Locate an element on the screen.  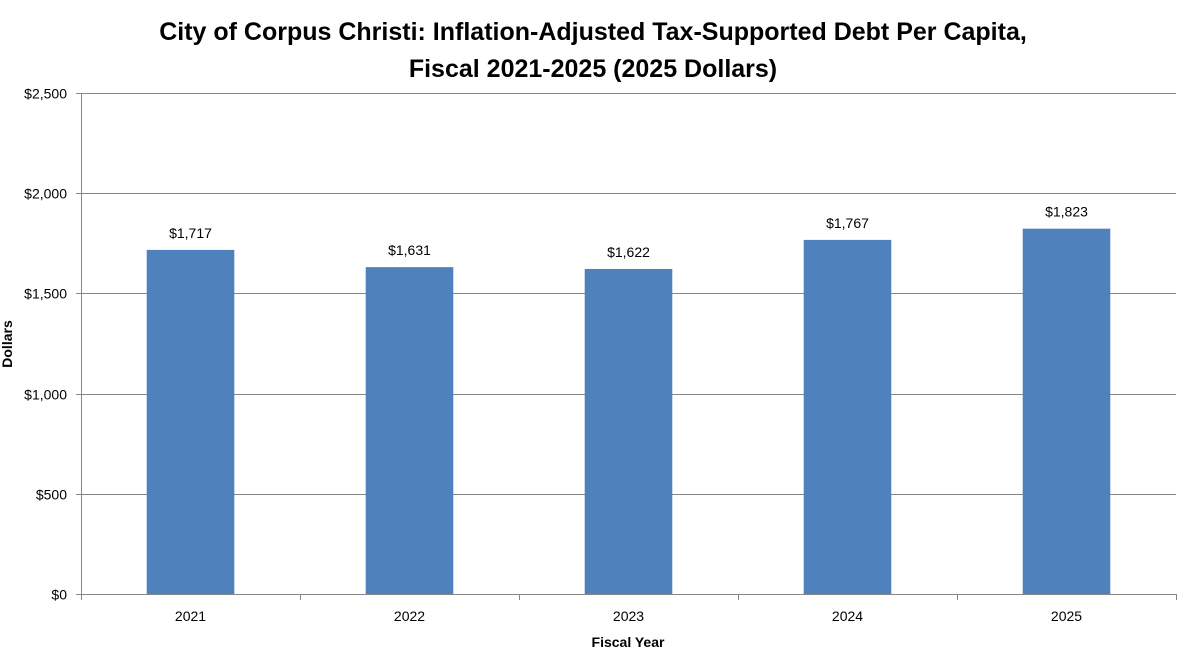
data-label: $1,717 is located at coordinates (190, 233).